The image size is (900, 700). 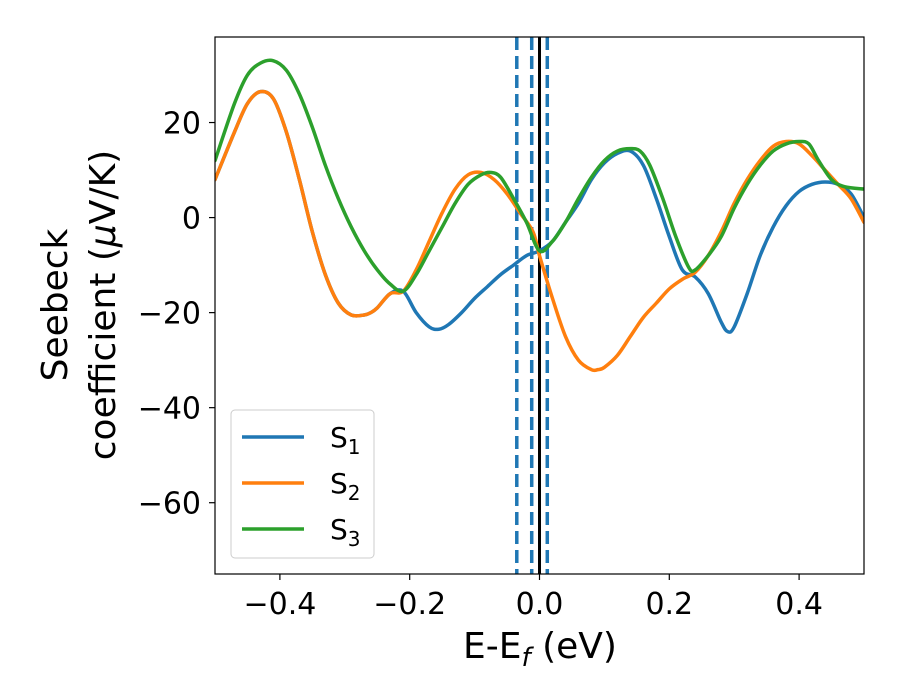 What do you see at coordinates (532, 305) in the screenshot?
I see `vertical-reference-lines` at bounding box center [532, 305].